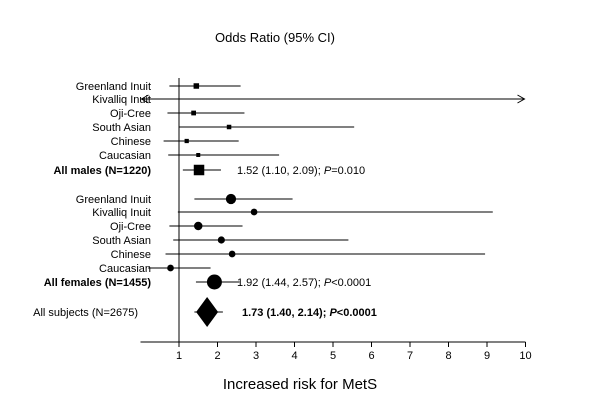 The height and width of the screenshot is (420, 600). I want to click on x-tick-label: 6, so click(371, 356).